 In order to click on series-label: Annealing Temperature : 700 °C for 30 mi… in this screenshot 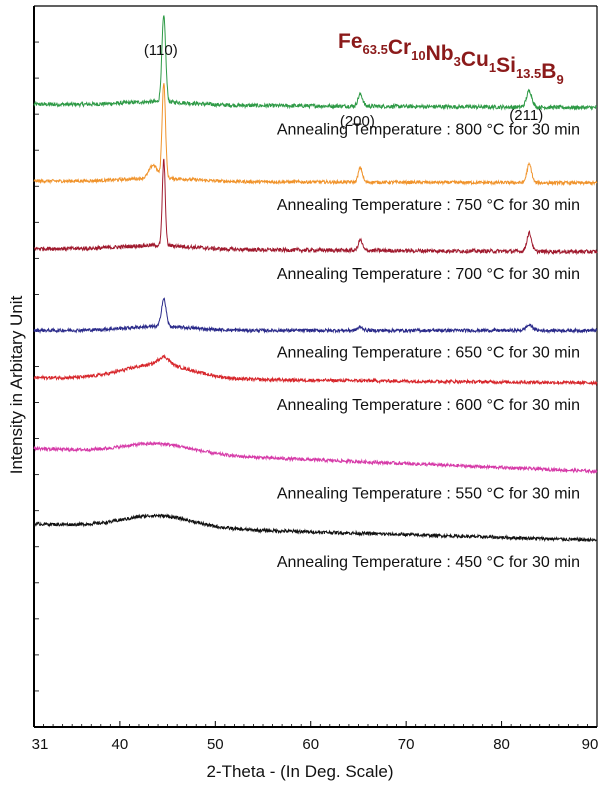, I will do `click(428, 274)`.